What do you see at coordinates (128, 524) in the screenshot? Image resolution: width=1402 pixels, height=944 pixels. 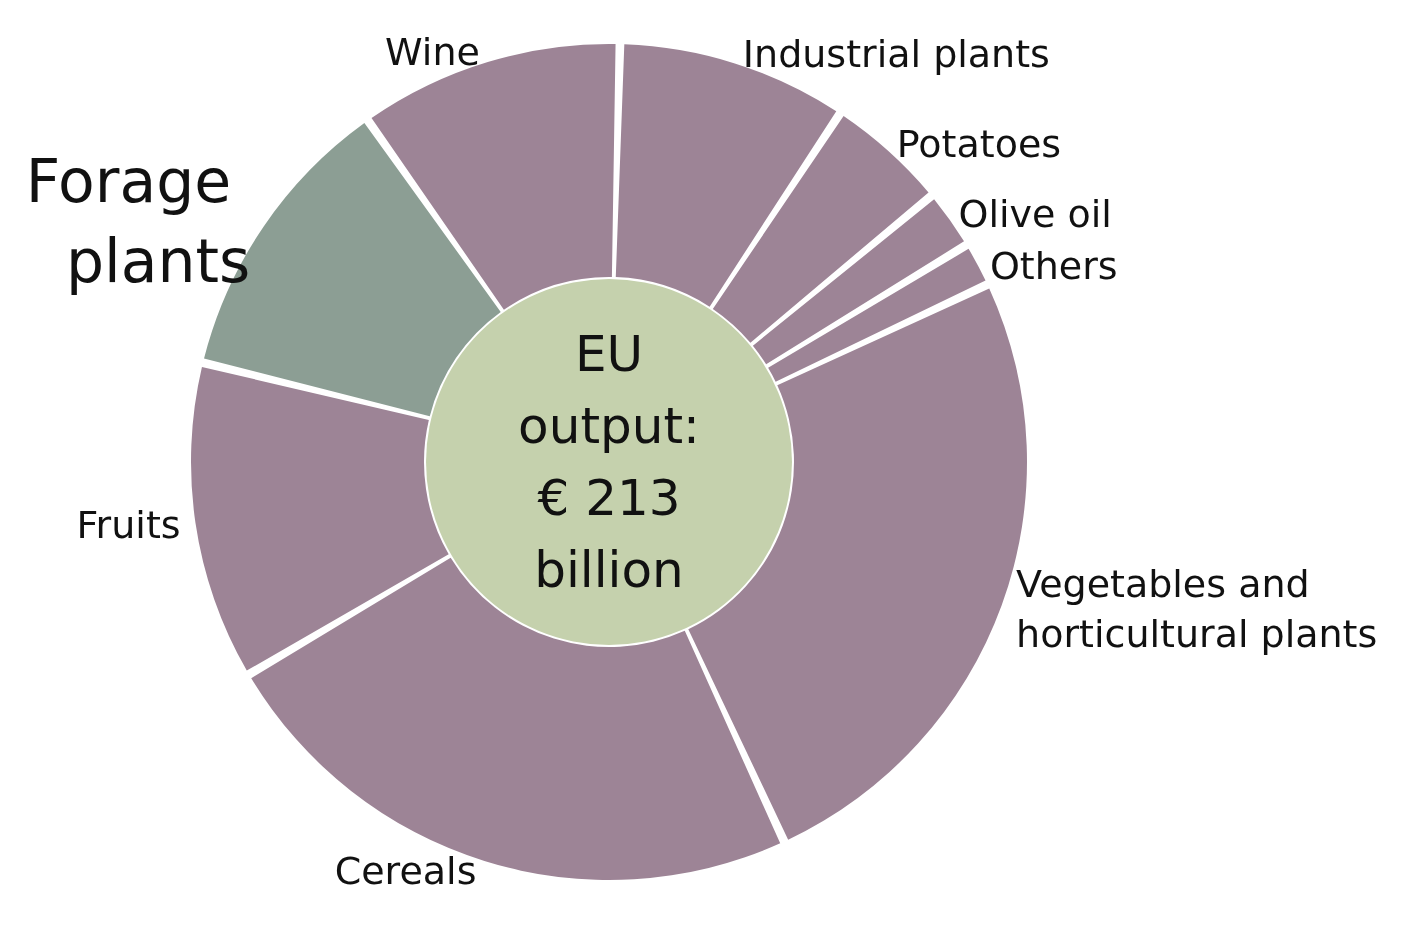 I see `slice-label: Fruits` at bounding box center [128, 524].